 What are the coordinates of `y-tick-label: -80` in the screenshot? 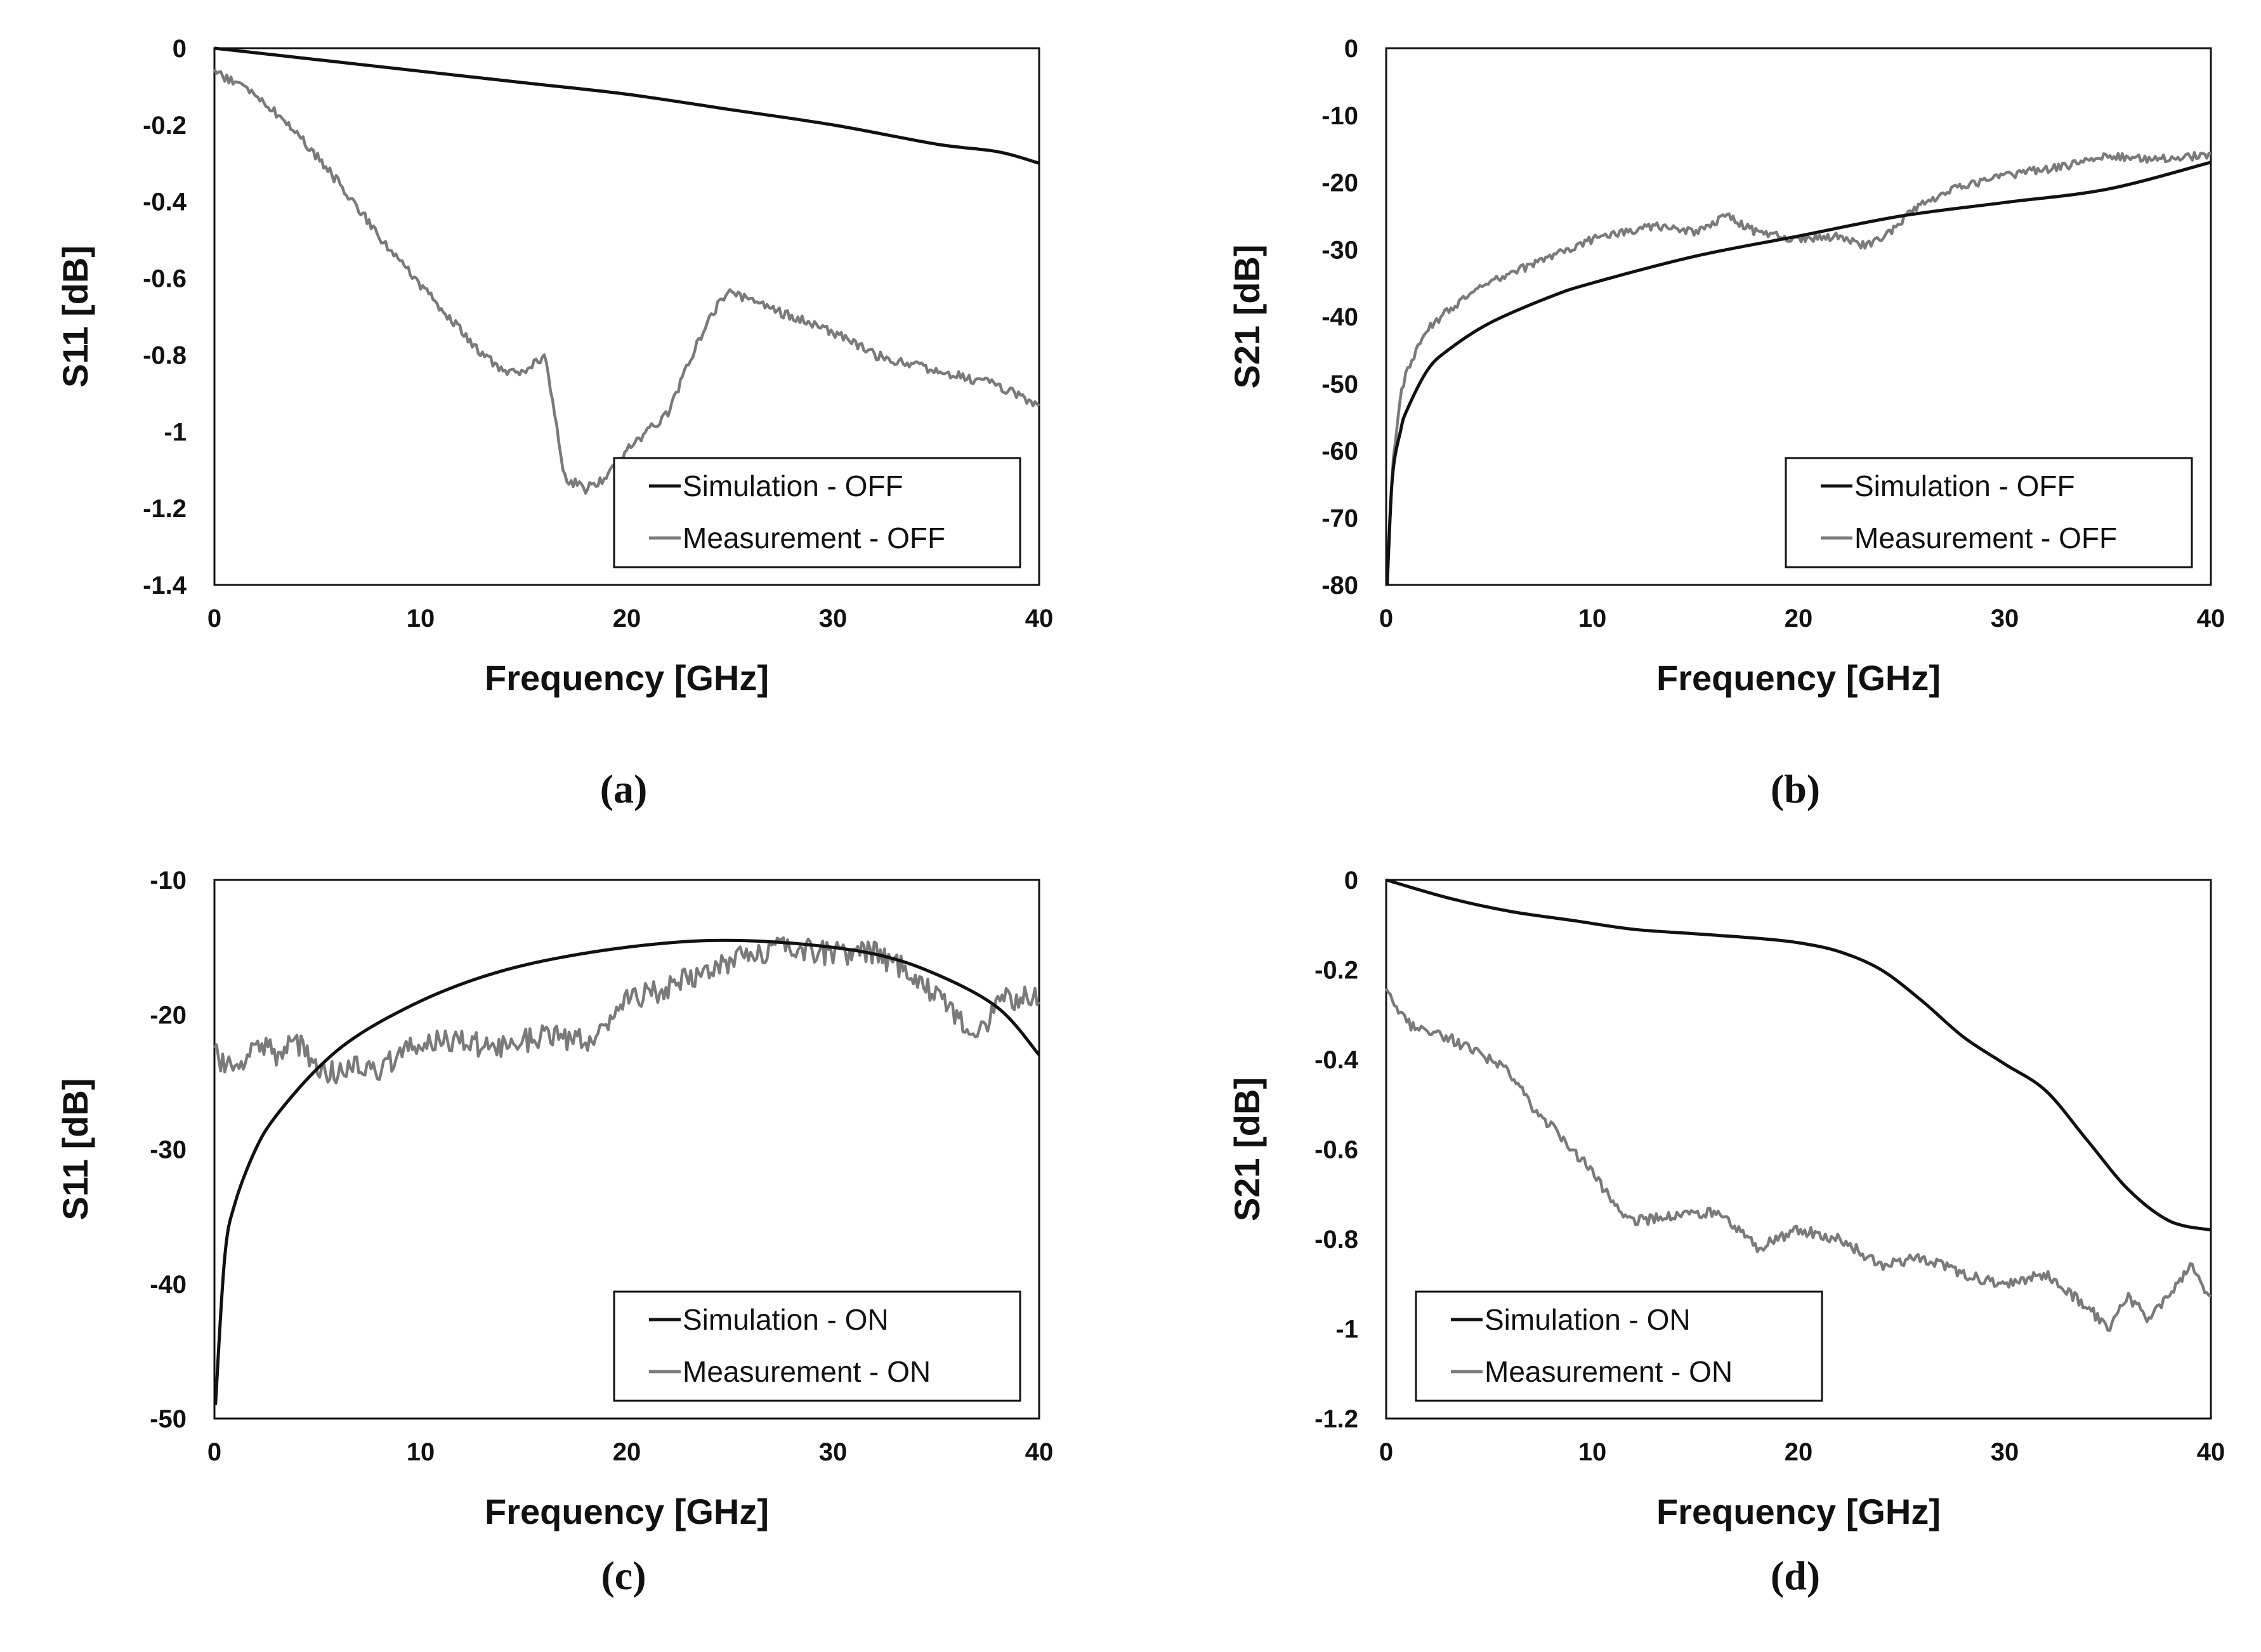 It's located at (1339, 586).